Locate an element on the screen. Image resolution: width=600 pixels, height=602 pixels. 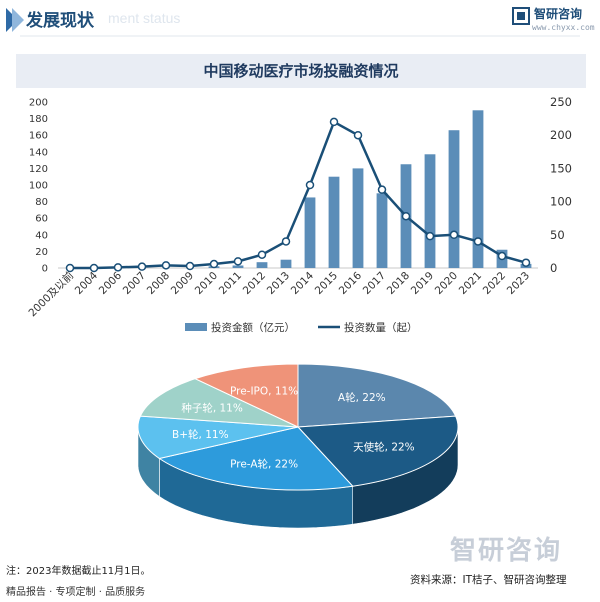
x-tick-label: 2008 is located at coordinates (158, 283).